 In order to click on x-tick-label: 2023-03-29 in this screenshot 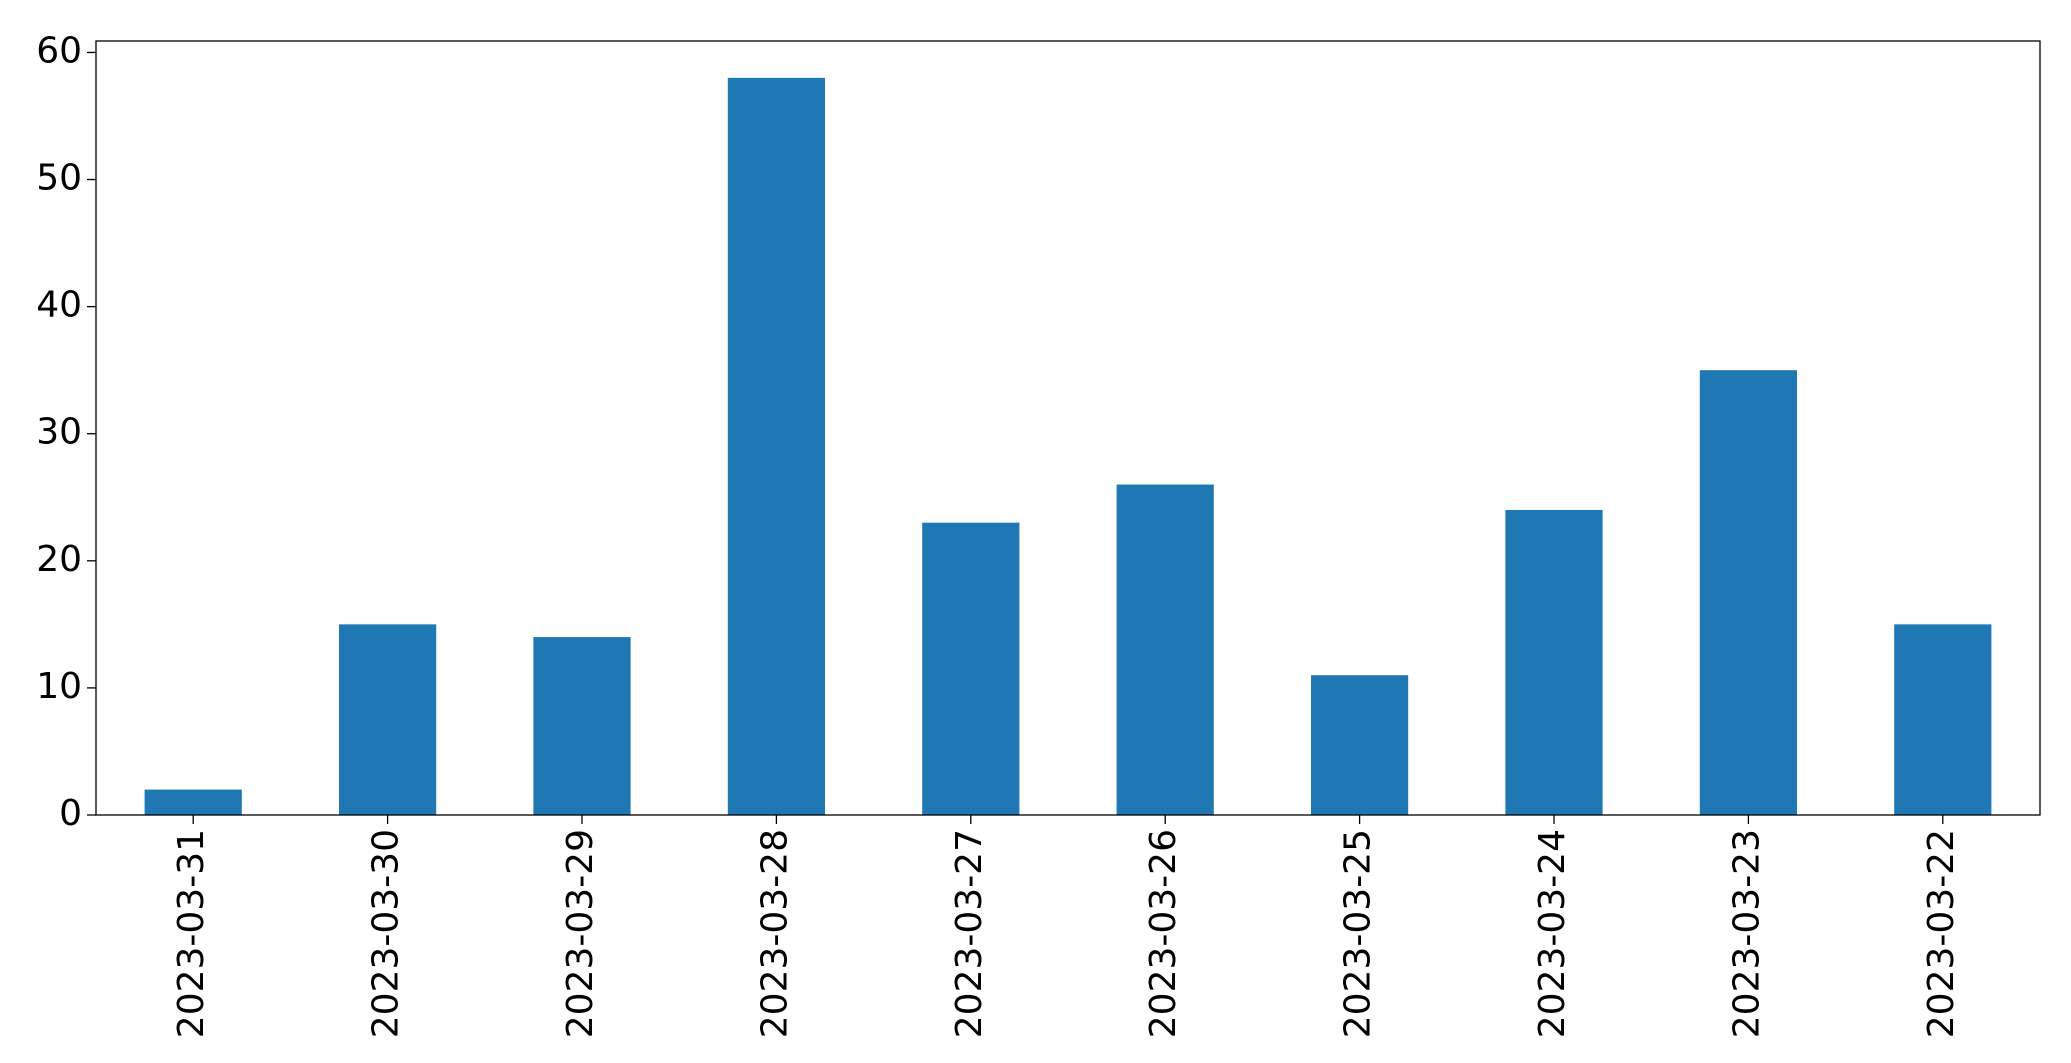, I will do `click(580, 933)`.